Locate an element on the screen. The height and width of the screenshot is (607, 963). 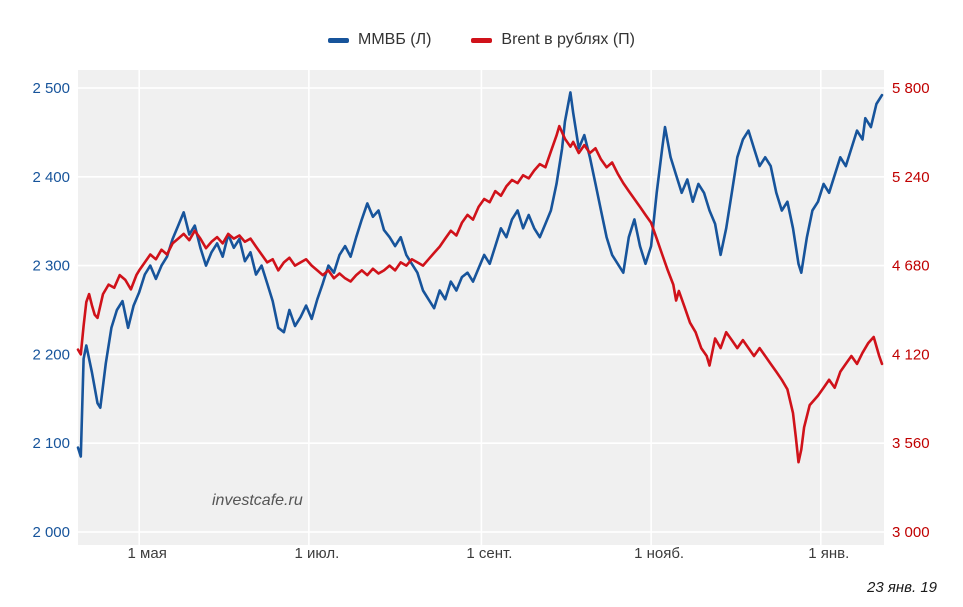
x-axis-label: 1 нояб. is located at coordinates (659, 553).